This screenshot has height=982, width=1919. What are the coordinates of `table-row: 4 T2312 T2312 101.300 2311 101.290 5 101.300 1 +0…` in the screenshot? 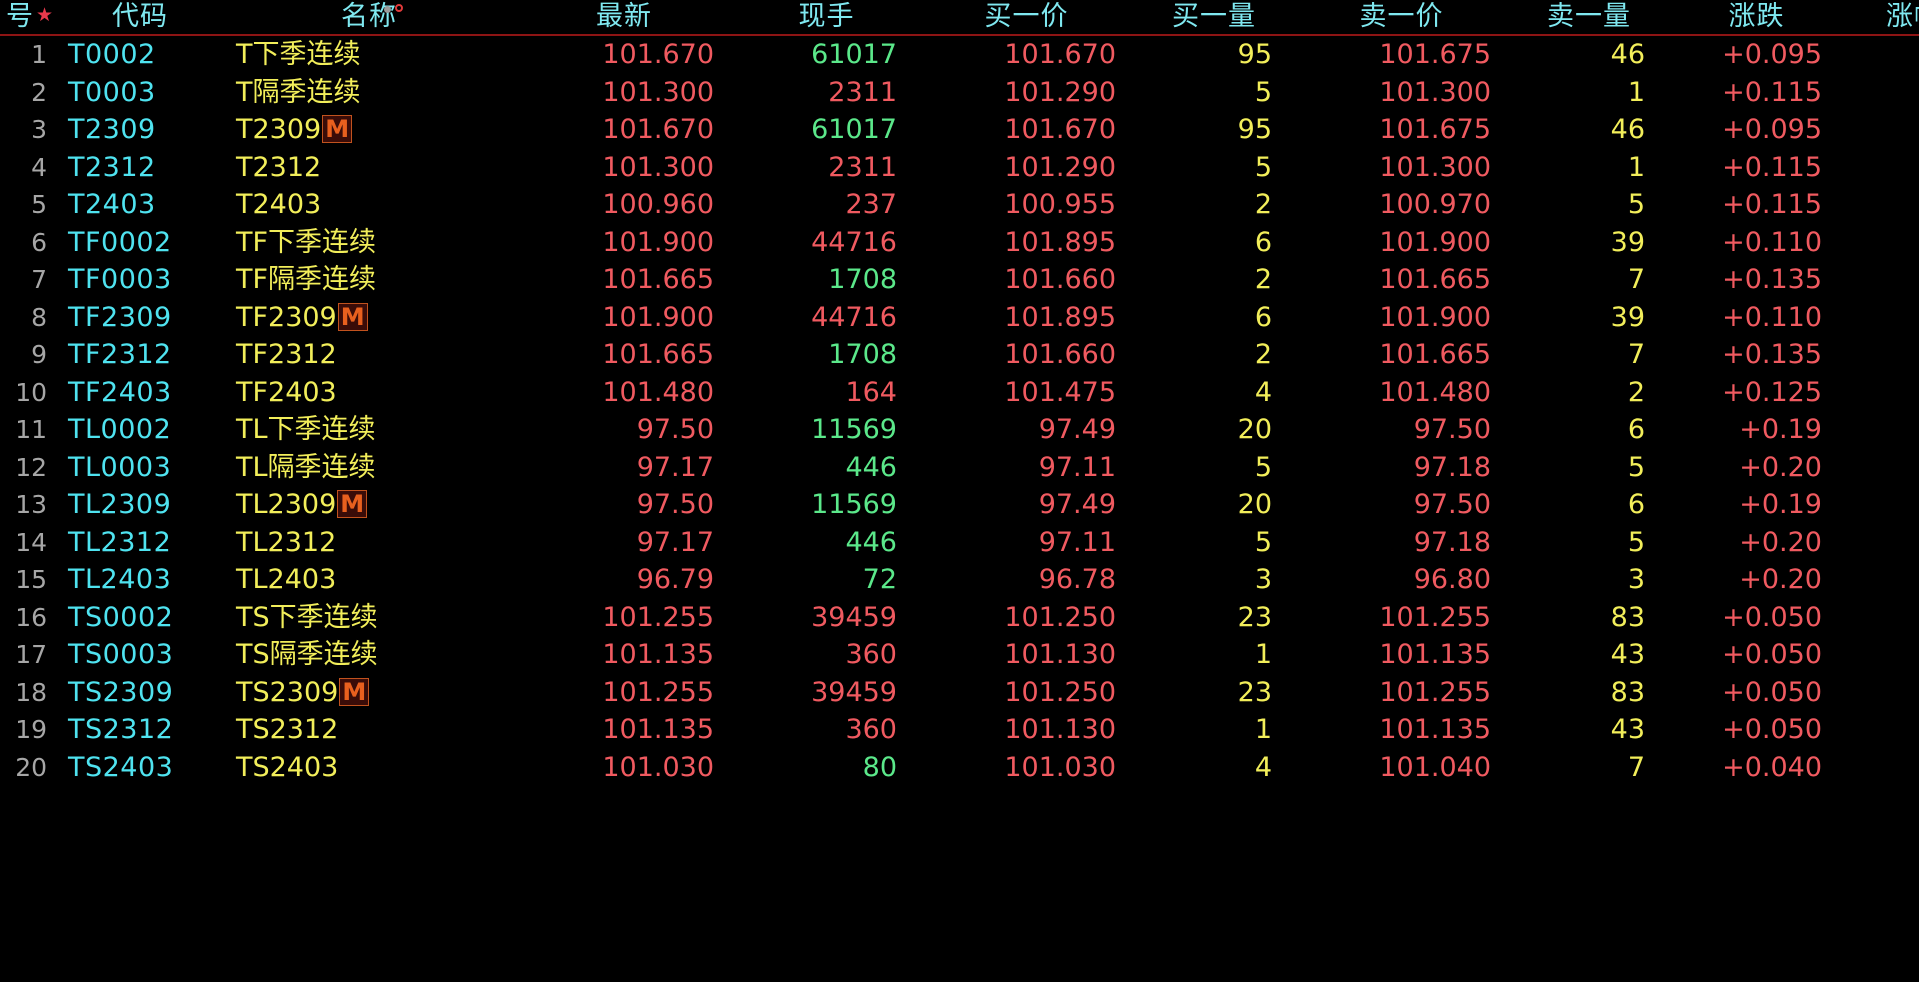 It's located at (959, 168).